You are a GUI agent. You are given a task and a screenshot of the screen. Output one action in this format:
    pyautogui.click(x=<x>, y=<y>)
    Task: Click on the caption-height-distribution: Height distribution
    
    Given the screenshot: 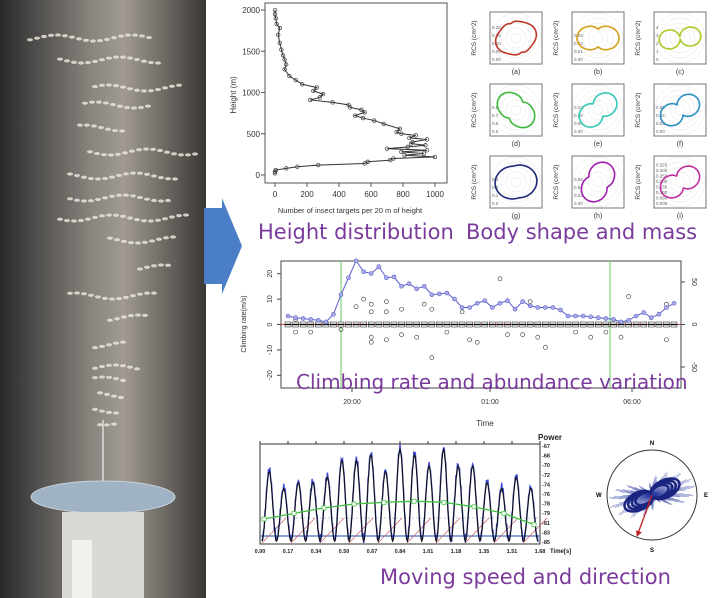 What is the action you would take?
    pyautogui.click(x=356, y=232)
    